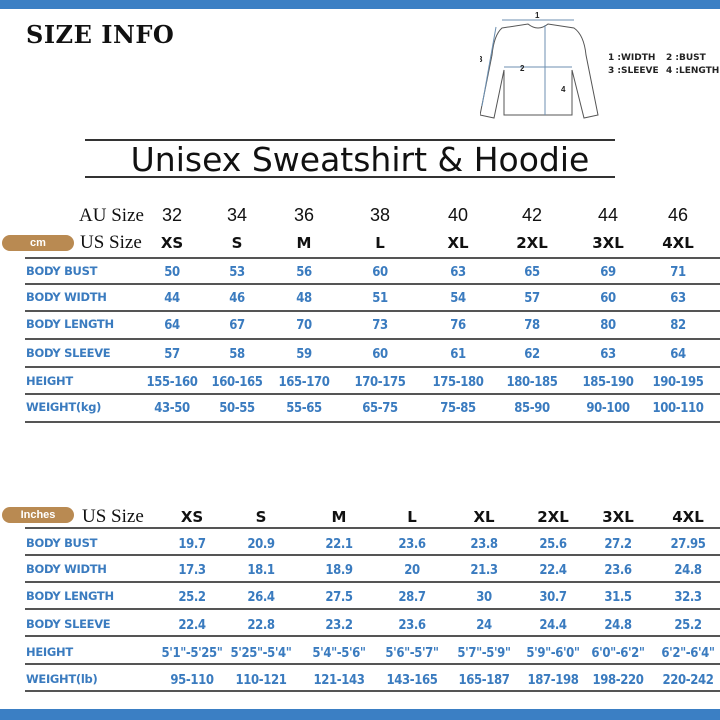  What do you see at coordinates (688, 544) in the screenshot?
I see `table-cell: 27.95` at bounding box center [688, 544].